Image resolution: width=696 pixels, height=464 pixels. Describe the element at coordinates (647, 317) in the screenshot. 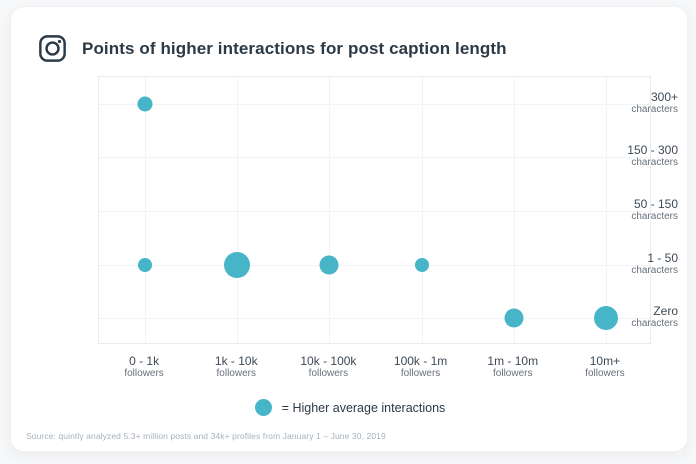

I see `y-axis-label: Zero characters` at that location.